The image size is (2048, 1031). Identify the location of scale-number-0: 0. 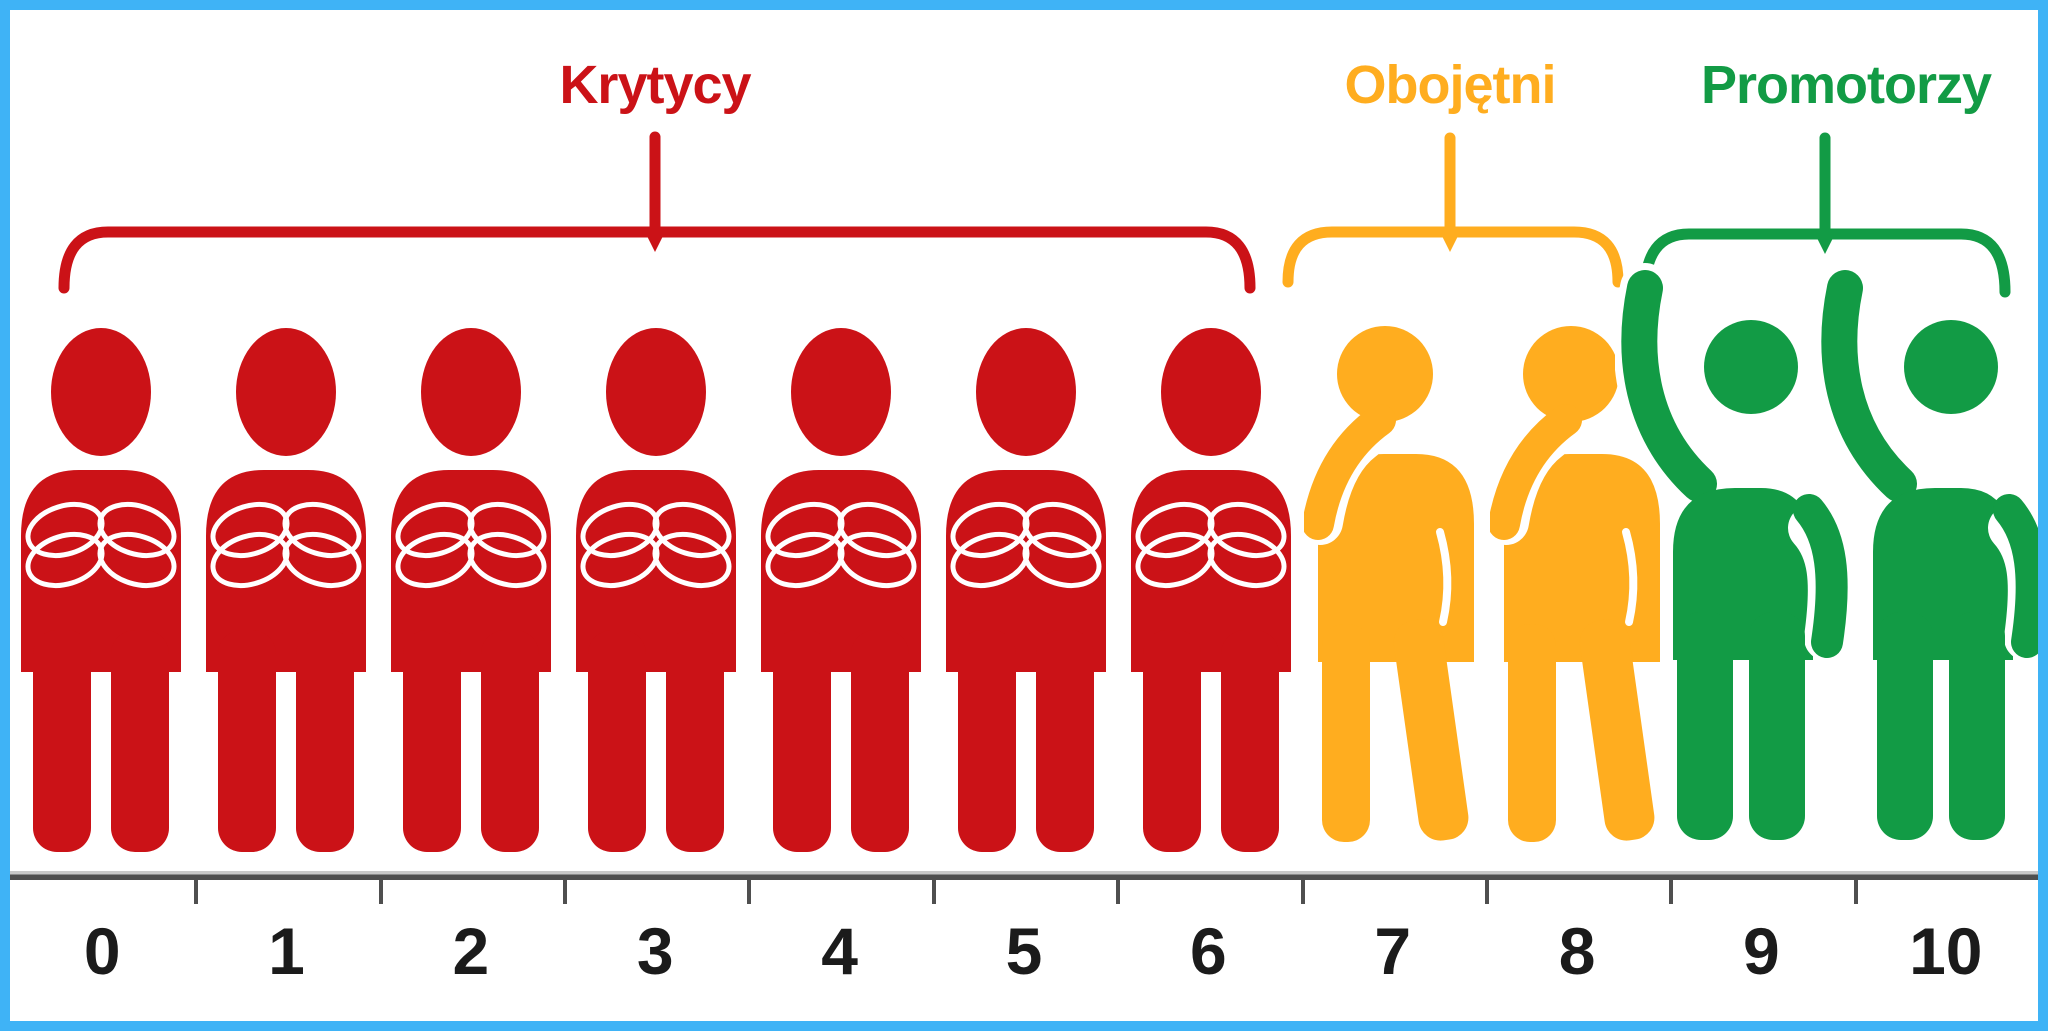
(102, 951).